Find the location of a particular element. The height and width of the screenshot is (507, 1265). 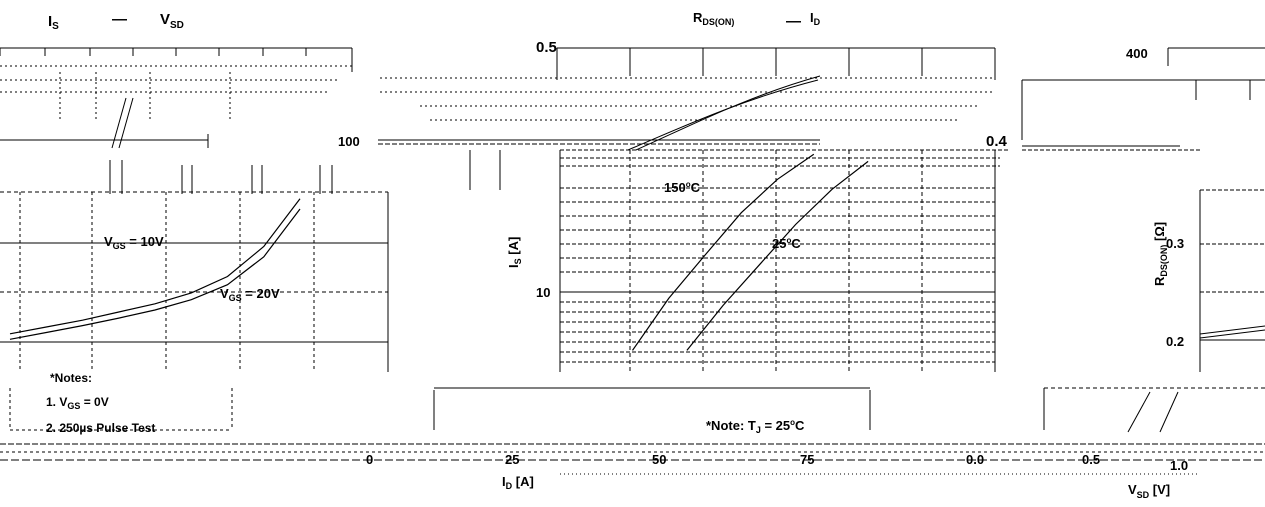

tick-0.3: 0.3 is located at coordinates (1175, 243).